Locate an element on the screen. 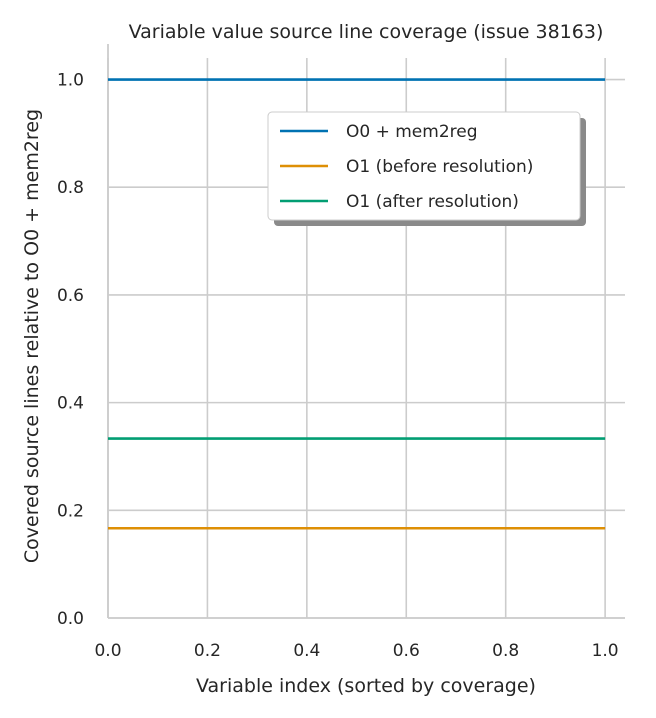 This screenshot has width=656, height=718. y-tick-label: 0.4 is located at coordinates (70, 404).